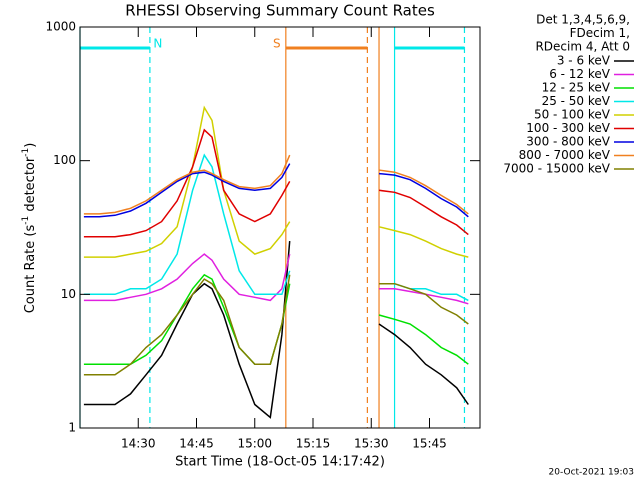 The height and width of the screenshot is (480, 640). What do you see at coordinates (277, 44) in the screenshot?
I see `event-label: S` at bounding box center [277, 44].